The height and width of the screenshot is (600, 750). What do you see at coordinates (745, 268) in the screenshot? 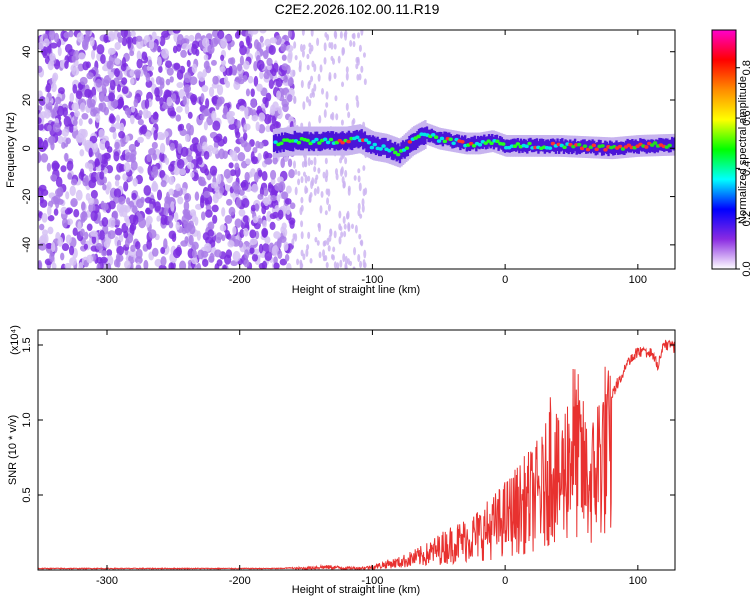
I see `colorbar-tick-label: 0.0` at bounding box center [745, 268].